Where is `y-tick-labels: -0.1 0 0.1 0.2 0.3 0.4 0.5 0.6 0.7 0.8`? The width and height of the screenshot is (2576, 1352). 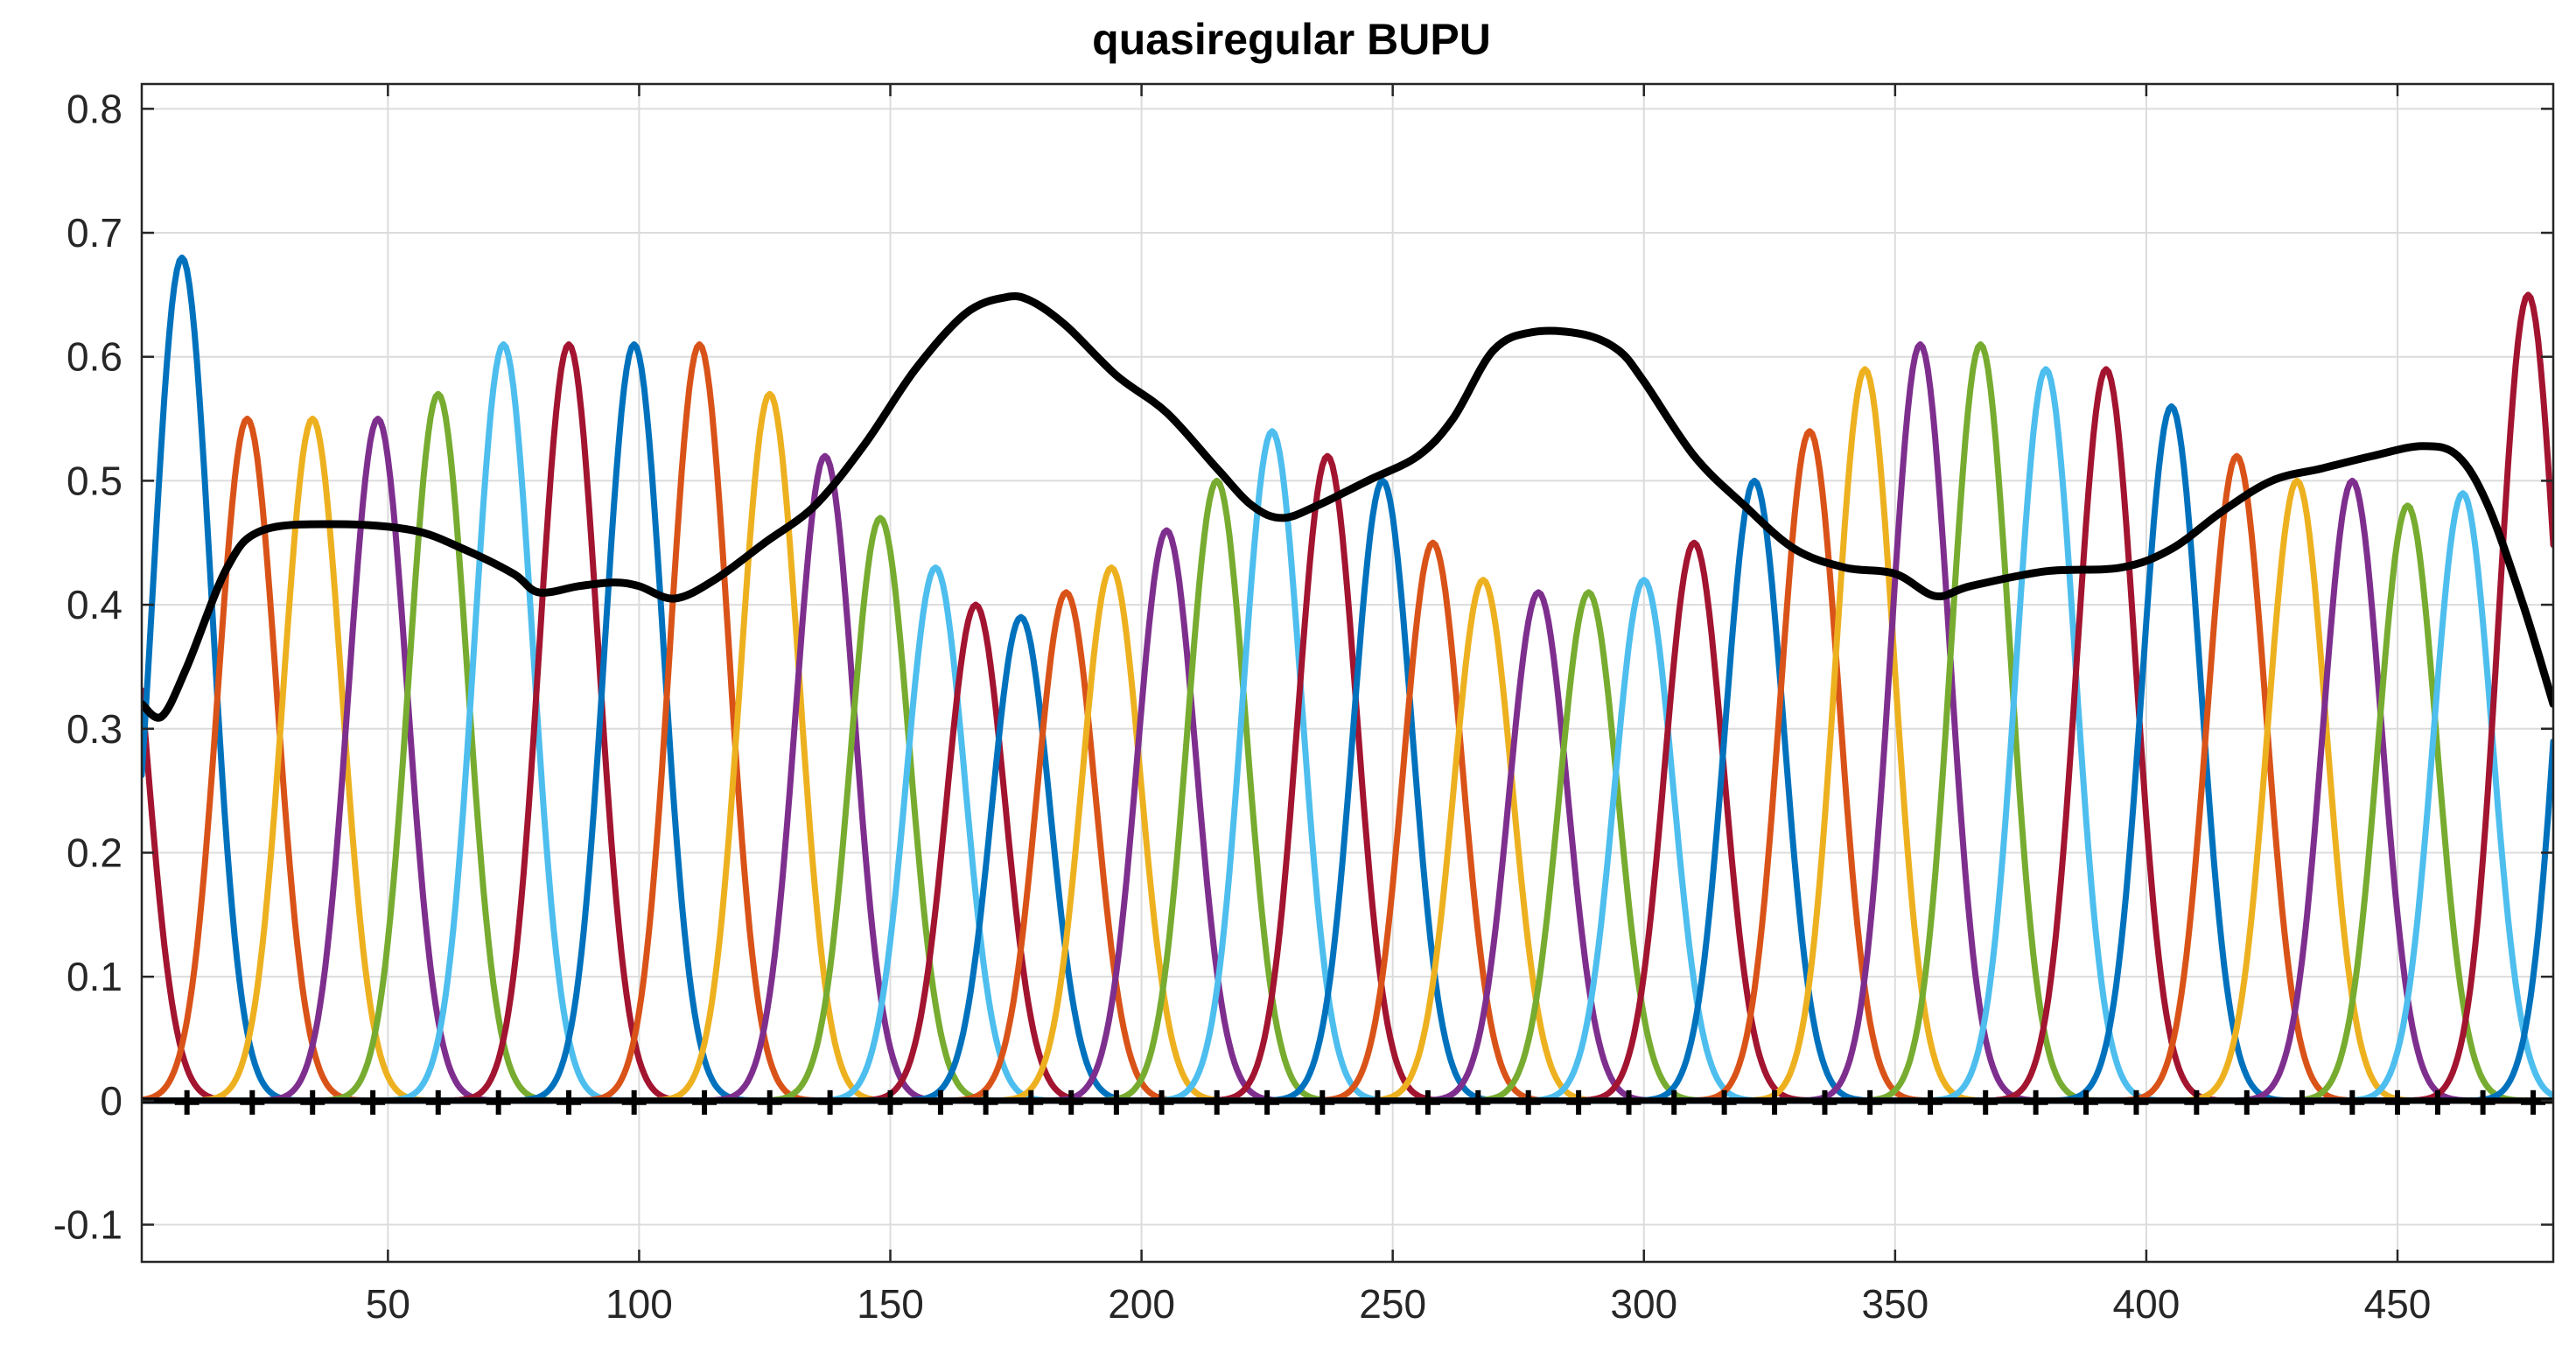 y-tick-labels: -0.1 0 0.1 0.2 0.3 0.4 0.5 0.6 0.7 0.8 is located at coordinates (87, 666).